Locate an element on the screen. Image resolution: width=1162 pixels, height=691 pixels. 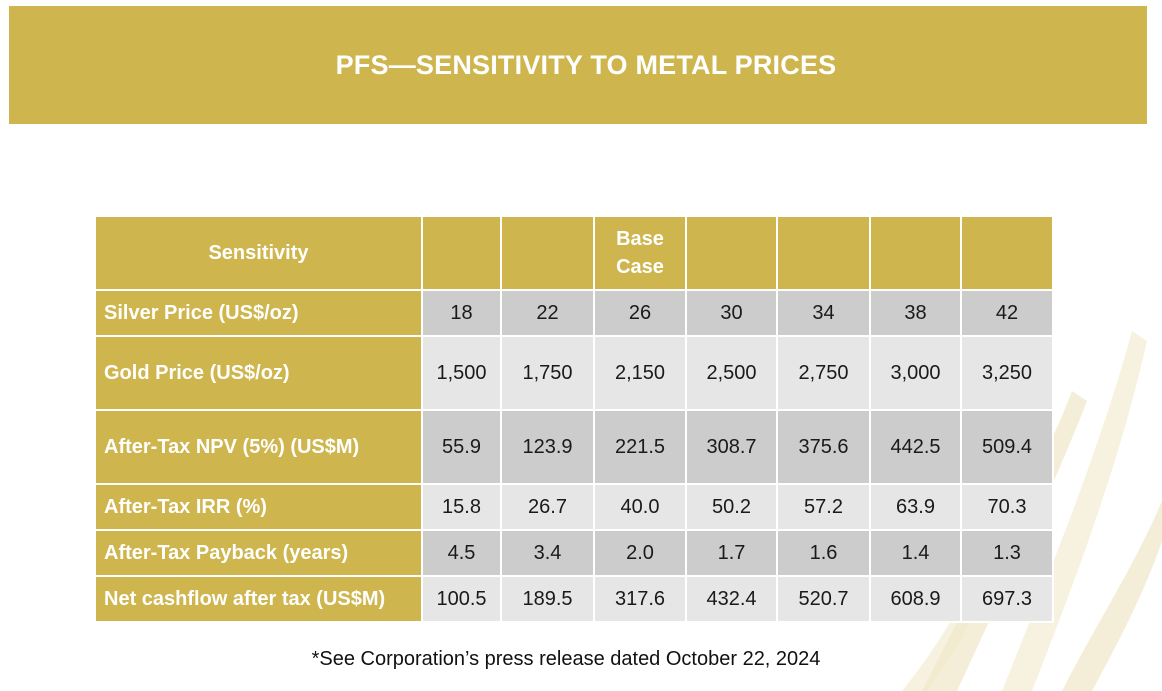
table-cell: 22 is located at coordinates (547, 313).